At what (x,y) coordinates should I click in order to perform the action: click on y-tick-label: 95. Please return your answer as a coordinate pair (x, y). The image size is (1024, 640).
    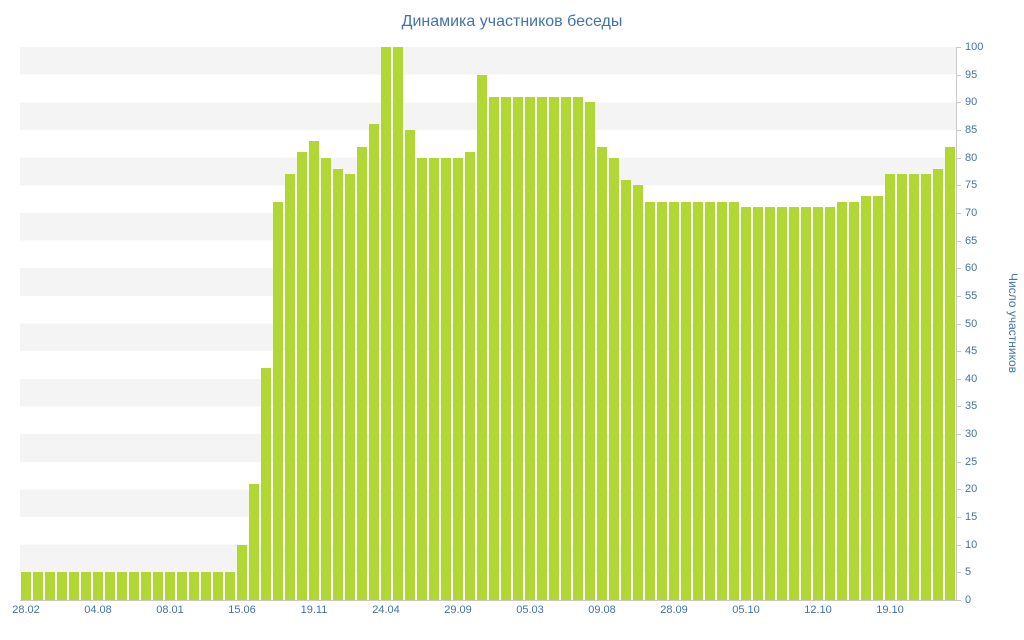
    Looking at the image, I should click on (971, 74).